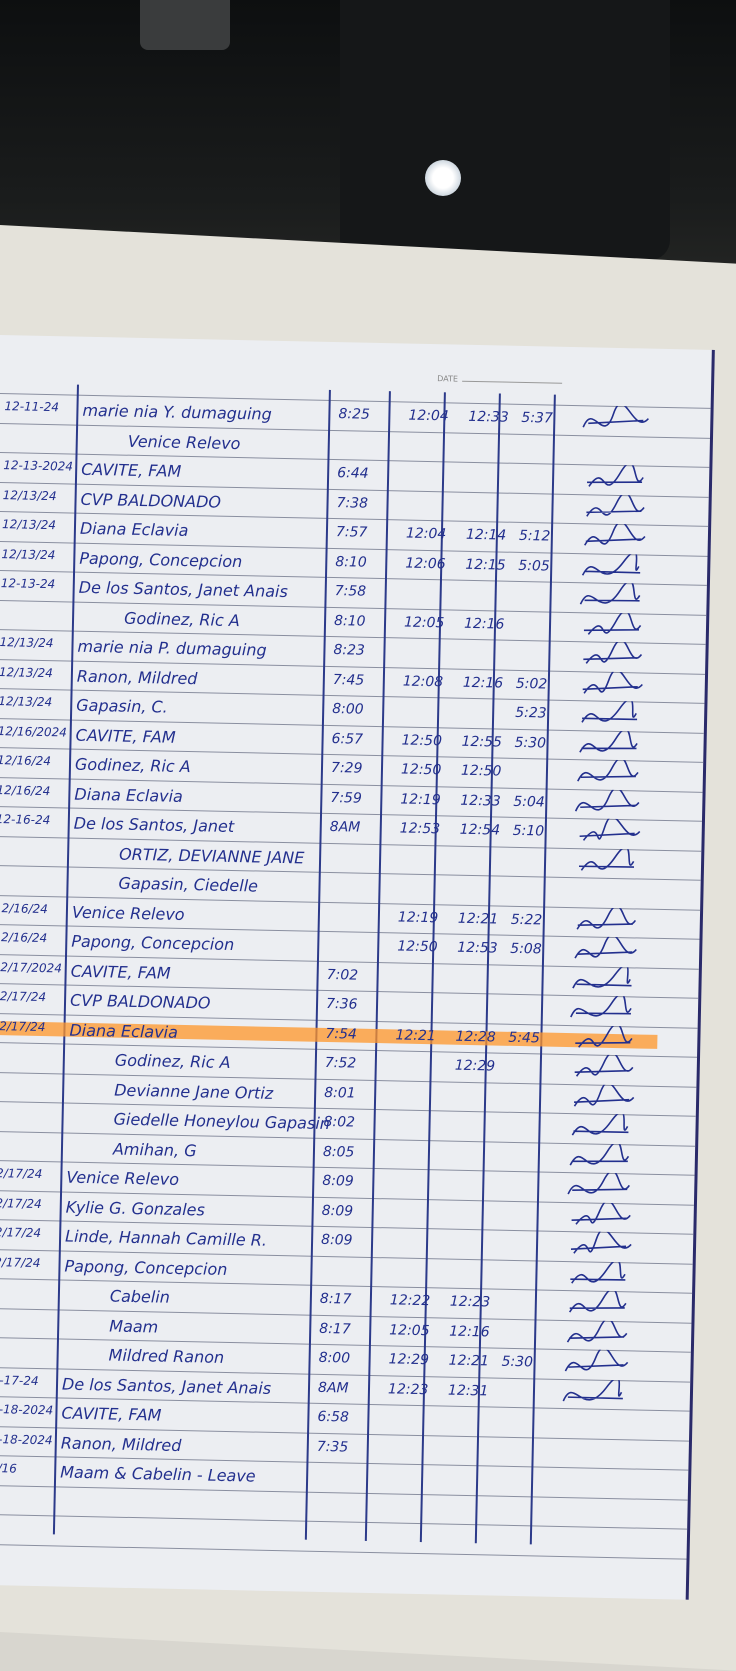  Describe the element at coordinates (480, 801) in the screenshot. I see `time-in-pm: 12:33` at that location.